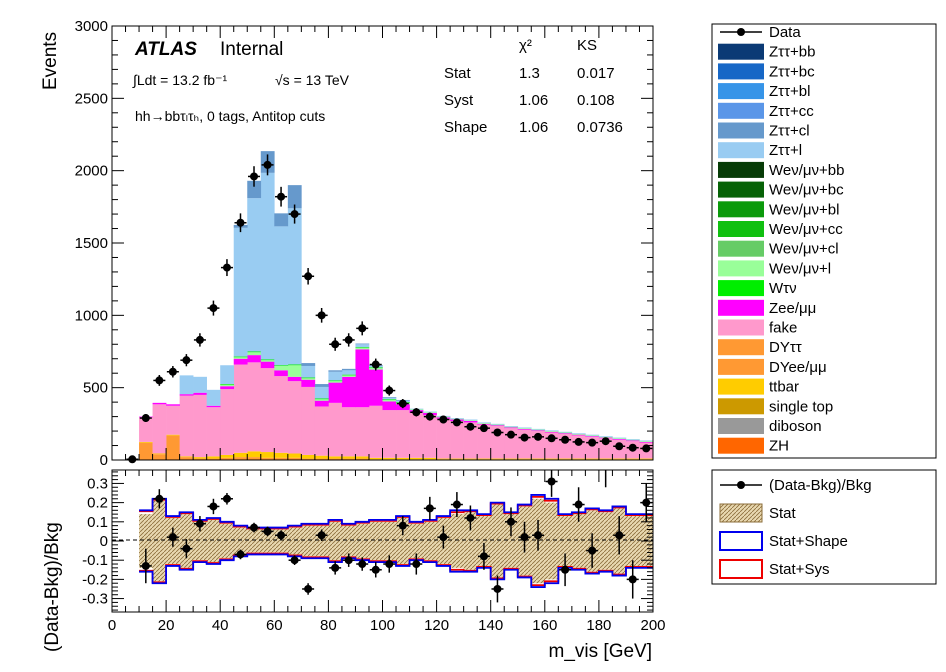 Image resolution: width=946 pixels, height=672 pixels. Describe the element at coordinates (544, 625) in the screenshot. I see `x-tick-label: 160` at that location.